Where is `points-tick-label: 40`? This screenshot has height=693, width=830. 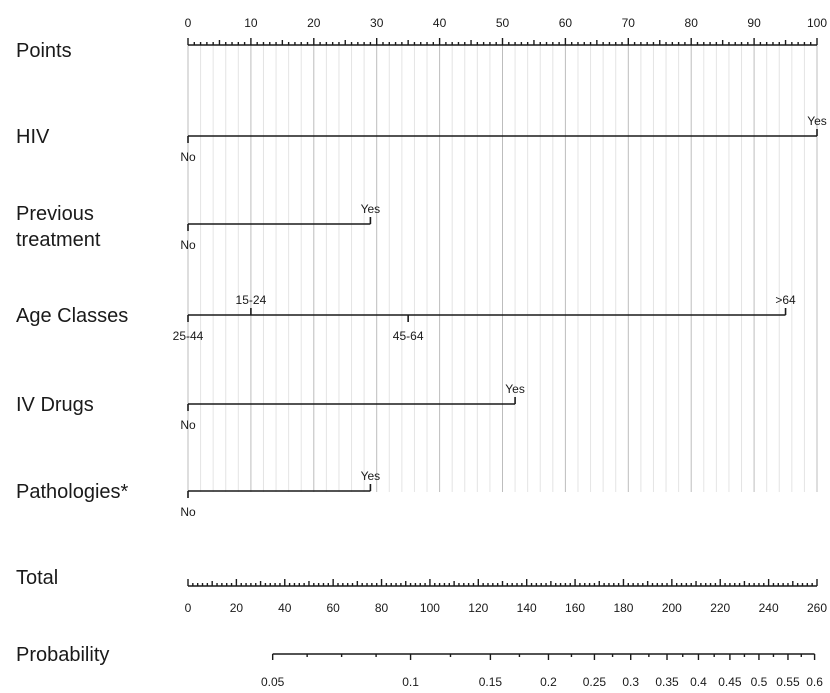 points-tick-label: 40 is located at coordinates (440, 23).